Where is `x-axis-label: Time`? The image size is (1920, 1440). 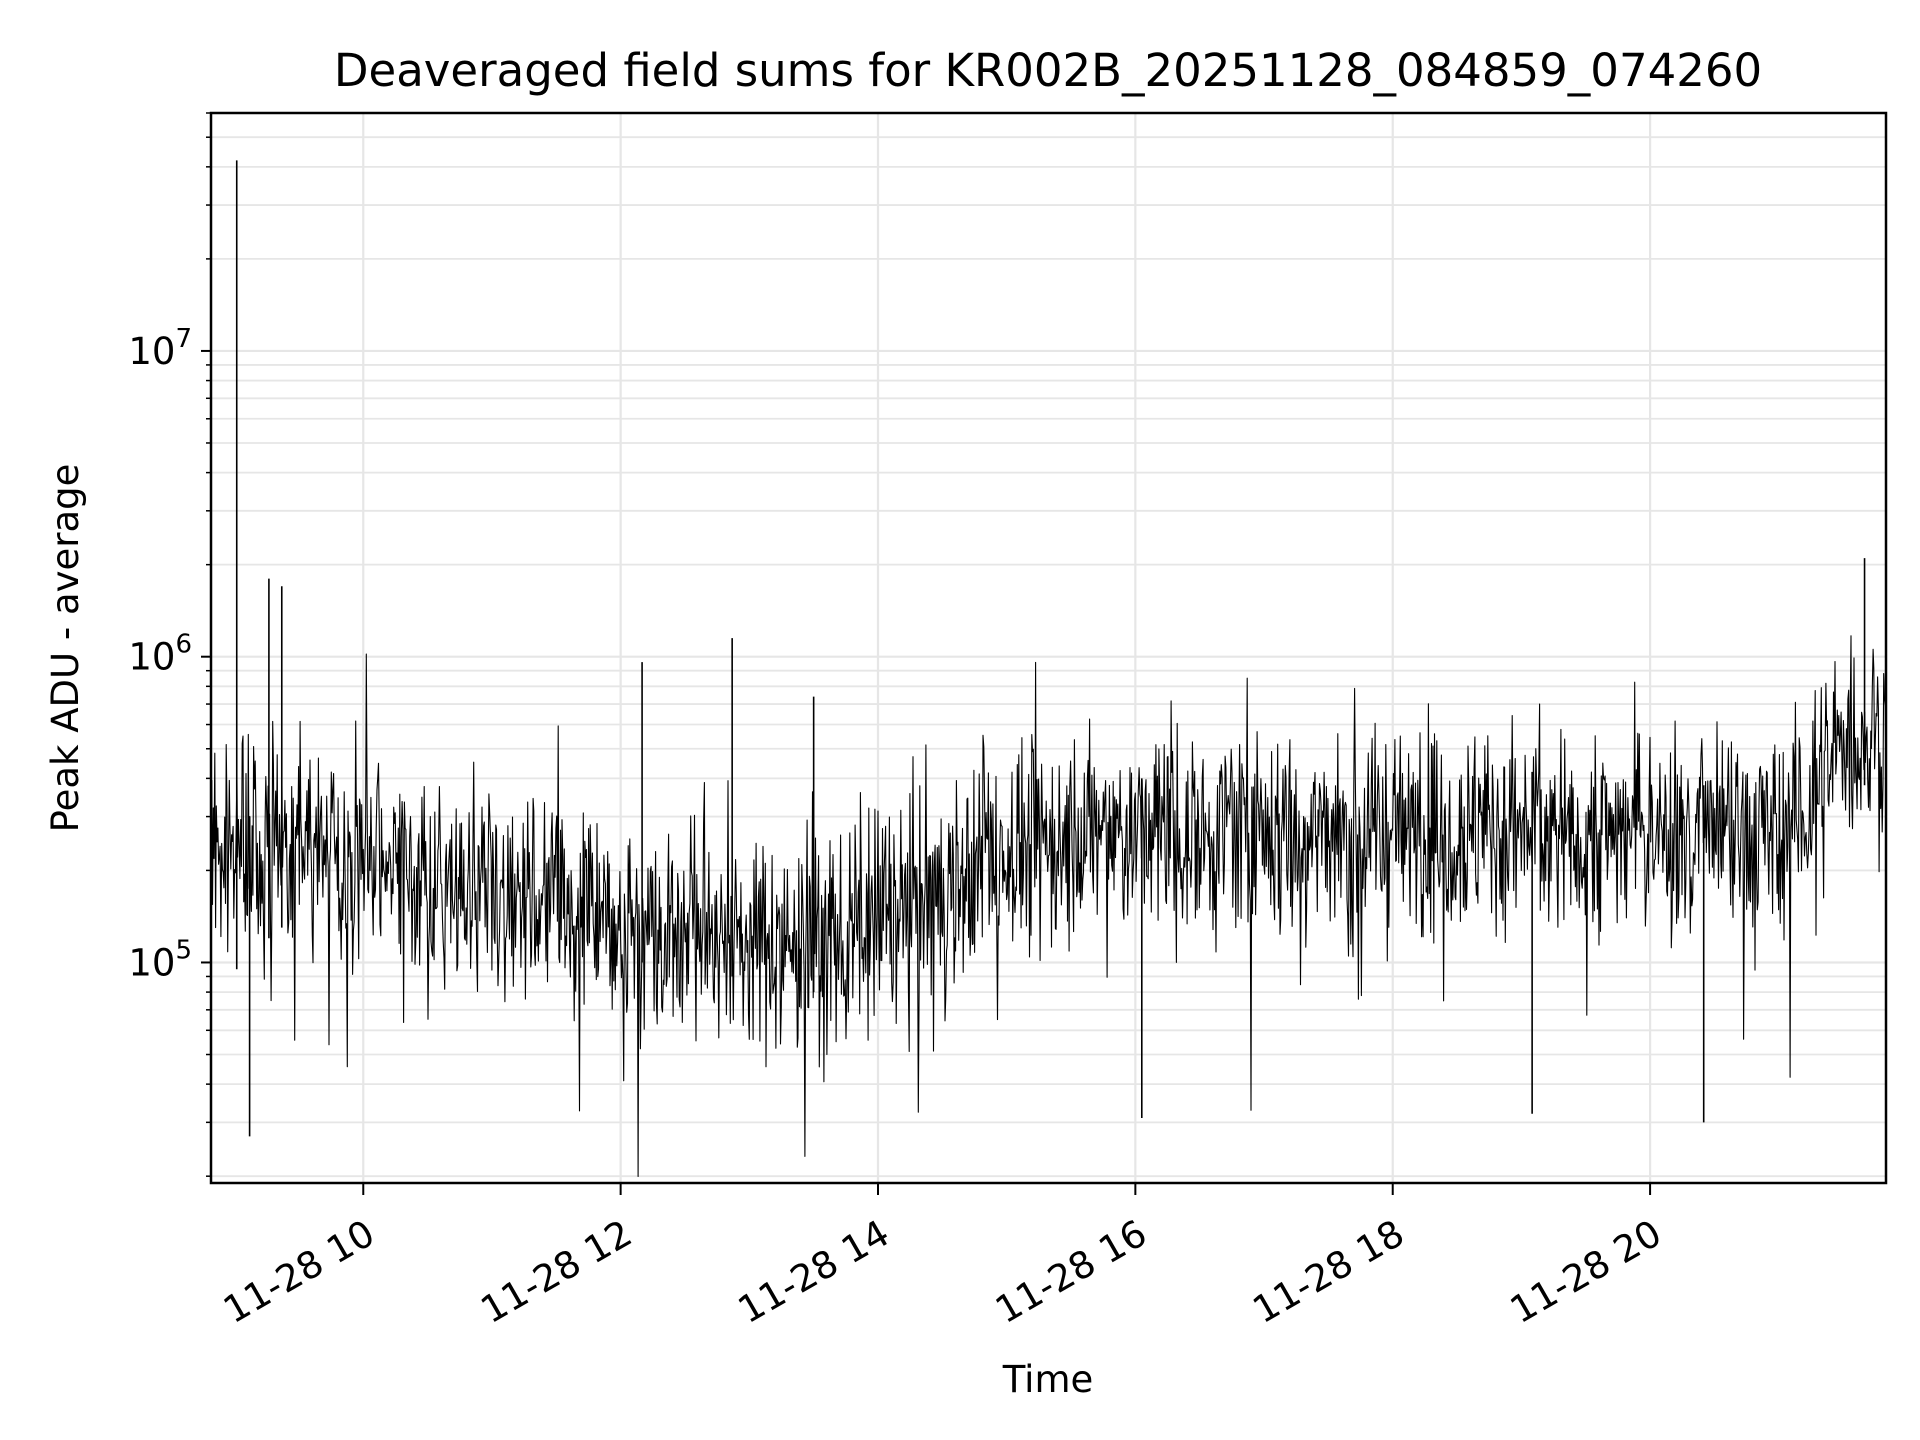 x-axis-label: Time is located at coordinates (1048, 1379).